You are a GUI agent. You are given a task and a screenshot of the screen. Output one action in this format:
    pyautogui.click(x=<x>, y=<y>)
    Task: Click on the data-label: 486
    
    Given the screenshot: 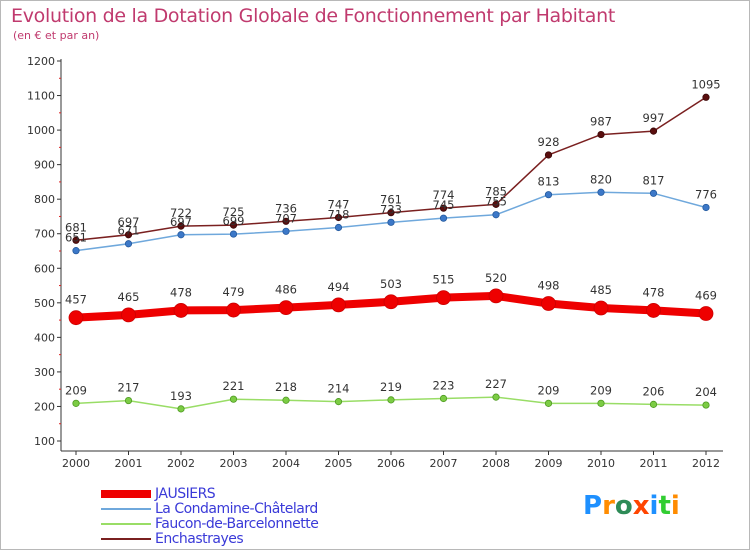 What is the action you would take?
    pyautogui.click(x=286, y=290)
    